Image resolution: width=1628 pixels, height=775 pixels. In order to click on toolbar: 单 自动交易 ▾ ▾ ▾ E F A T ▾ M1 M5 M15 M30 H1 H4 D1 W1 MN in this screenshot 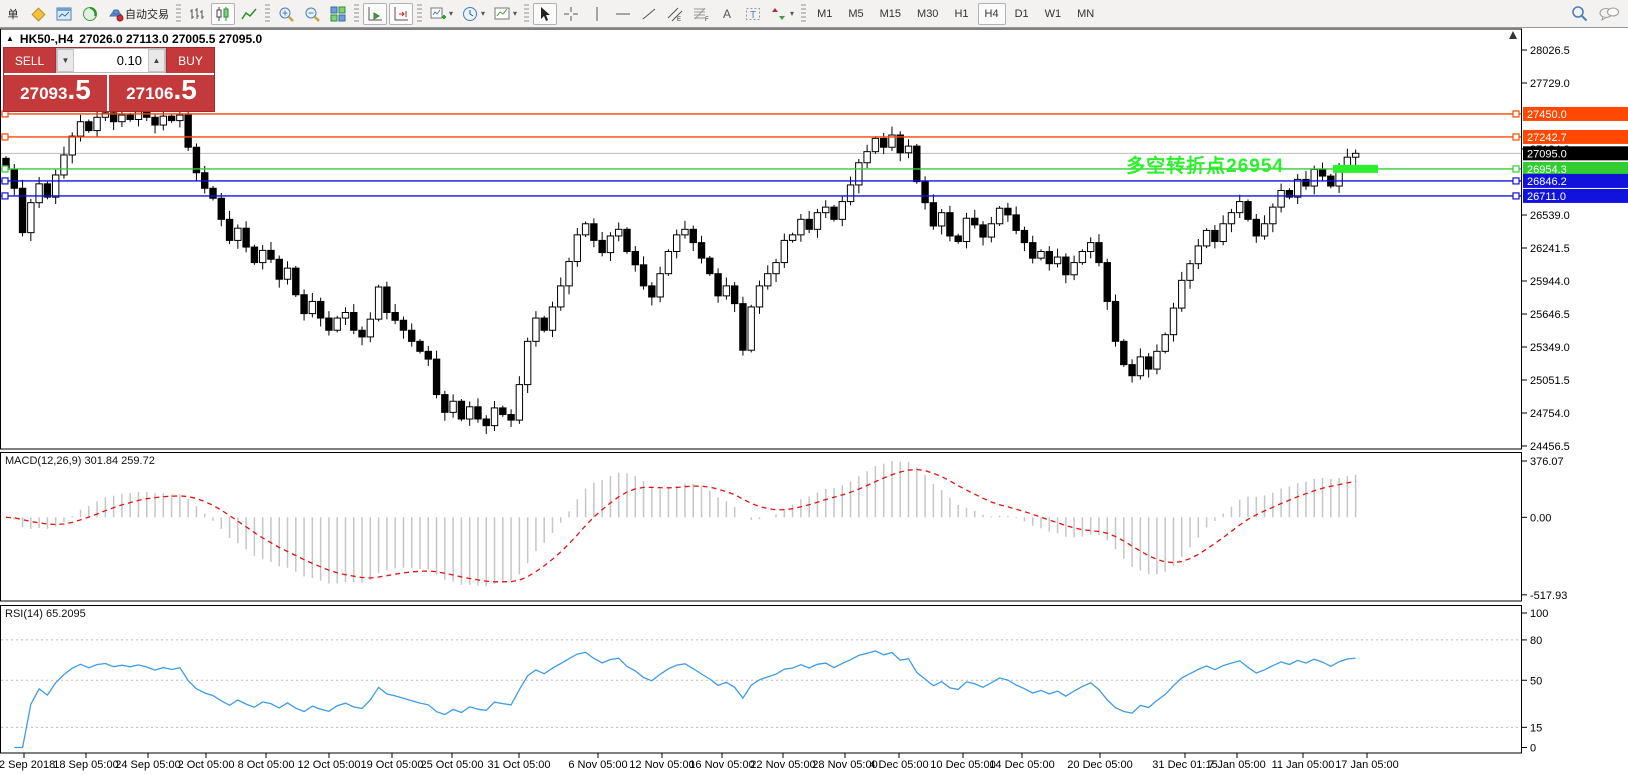, I will do `click(814, 14)`.